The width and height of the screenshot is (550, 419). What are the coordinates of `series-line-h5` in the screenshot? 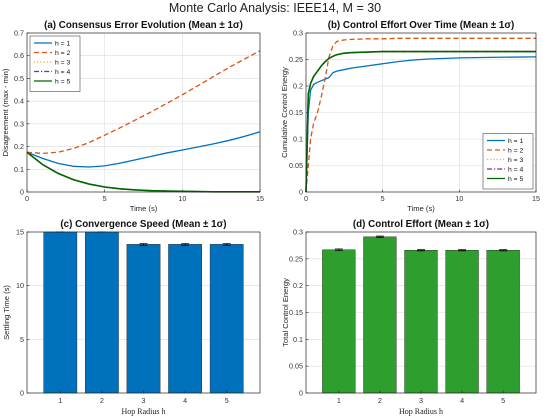 It's located at (420, 121).